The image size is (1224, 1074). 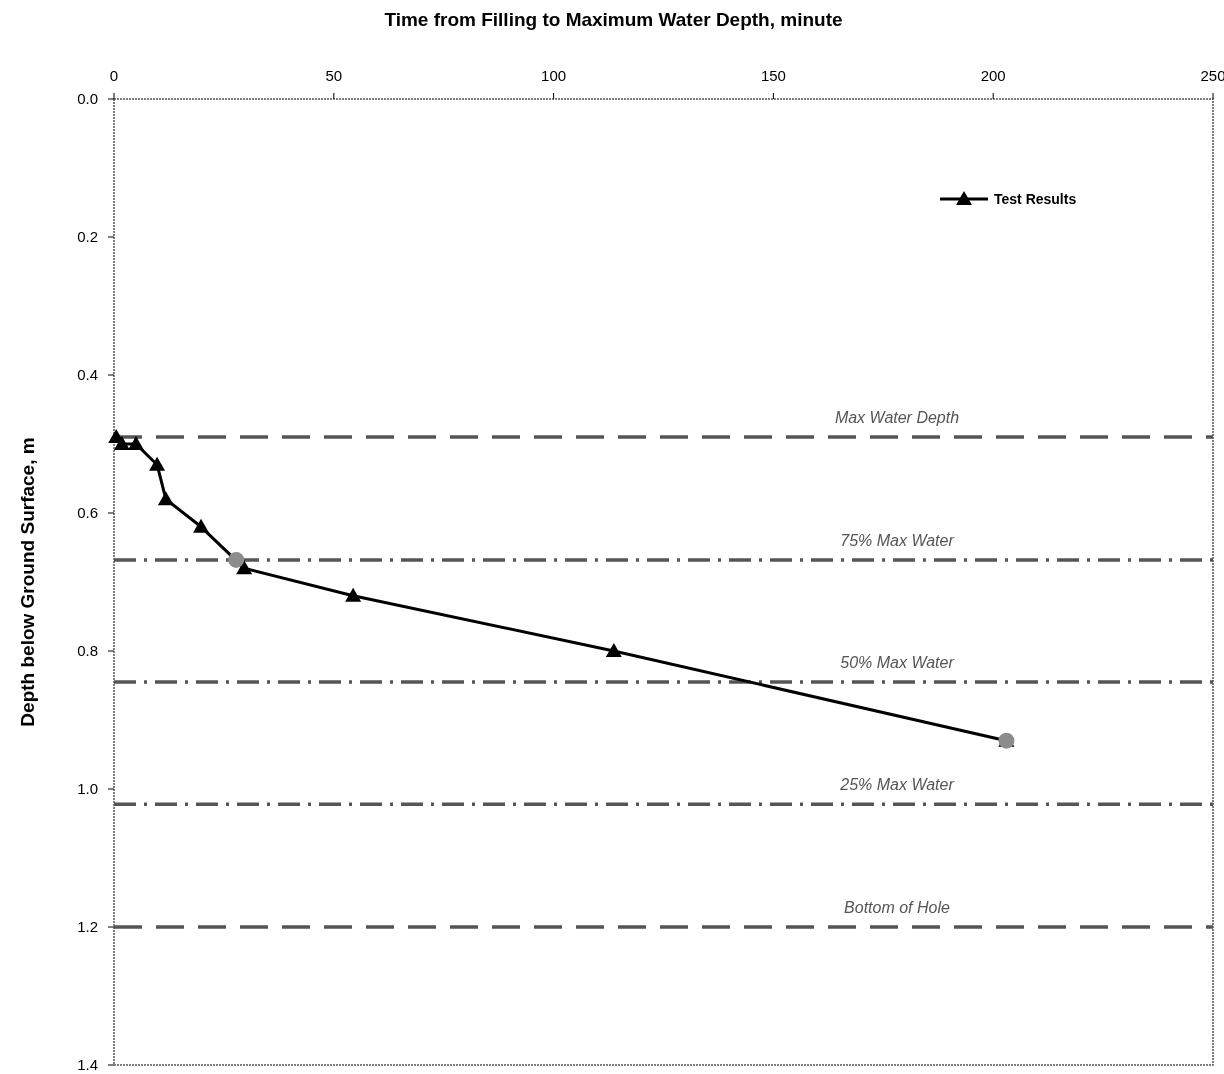 What do you see at coordinates (87, 236) in the screenshot?
I see `y-tick-label: 0.2` at bounding box center [87, 236].